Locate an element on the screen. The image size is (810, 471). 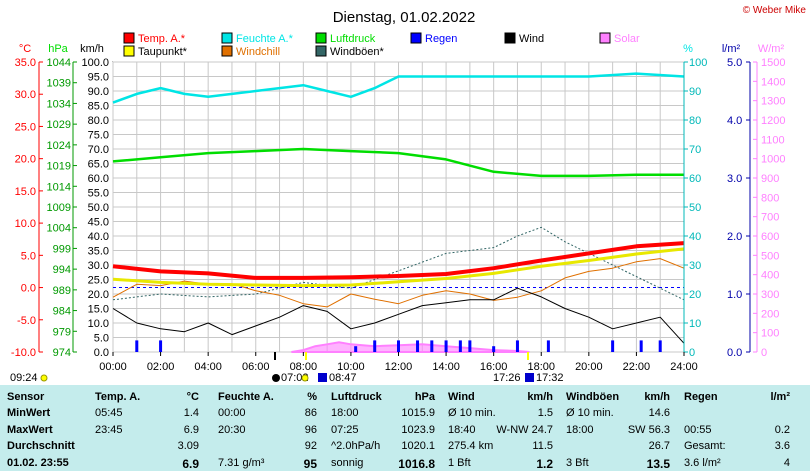
legend-label: Taupunkt* is located at coordinates (163, 52).